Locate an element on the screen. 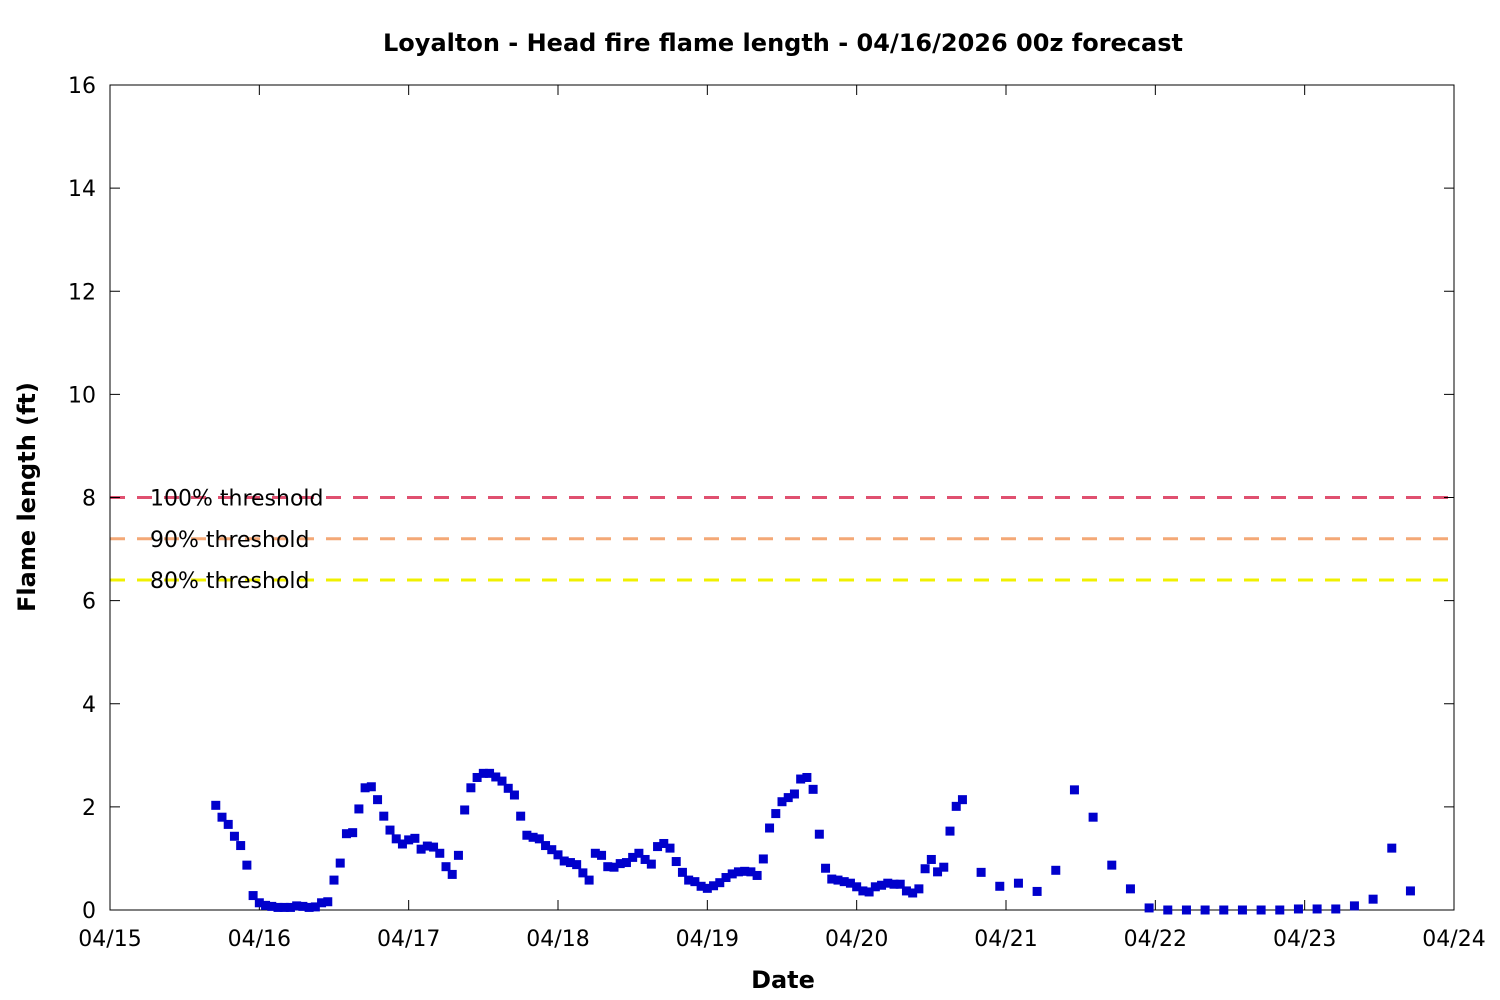  y-tick-label: 6 is located at coordinates (89, 602).